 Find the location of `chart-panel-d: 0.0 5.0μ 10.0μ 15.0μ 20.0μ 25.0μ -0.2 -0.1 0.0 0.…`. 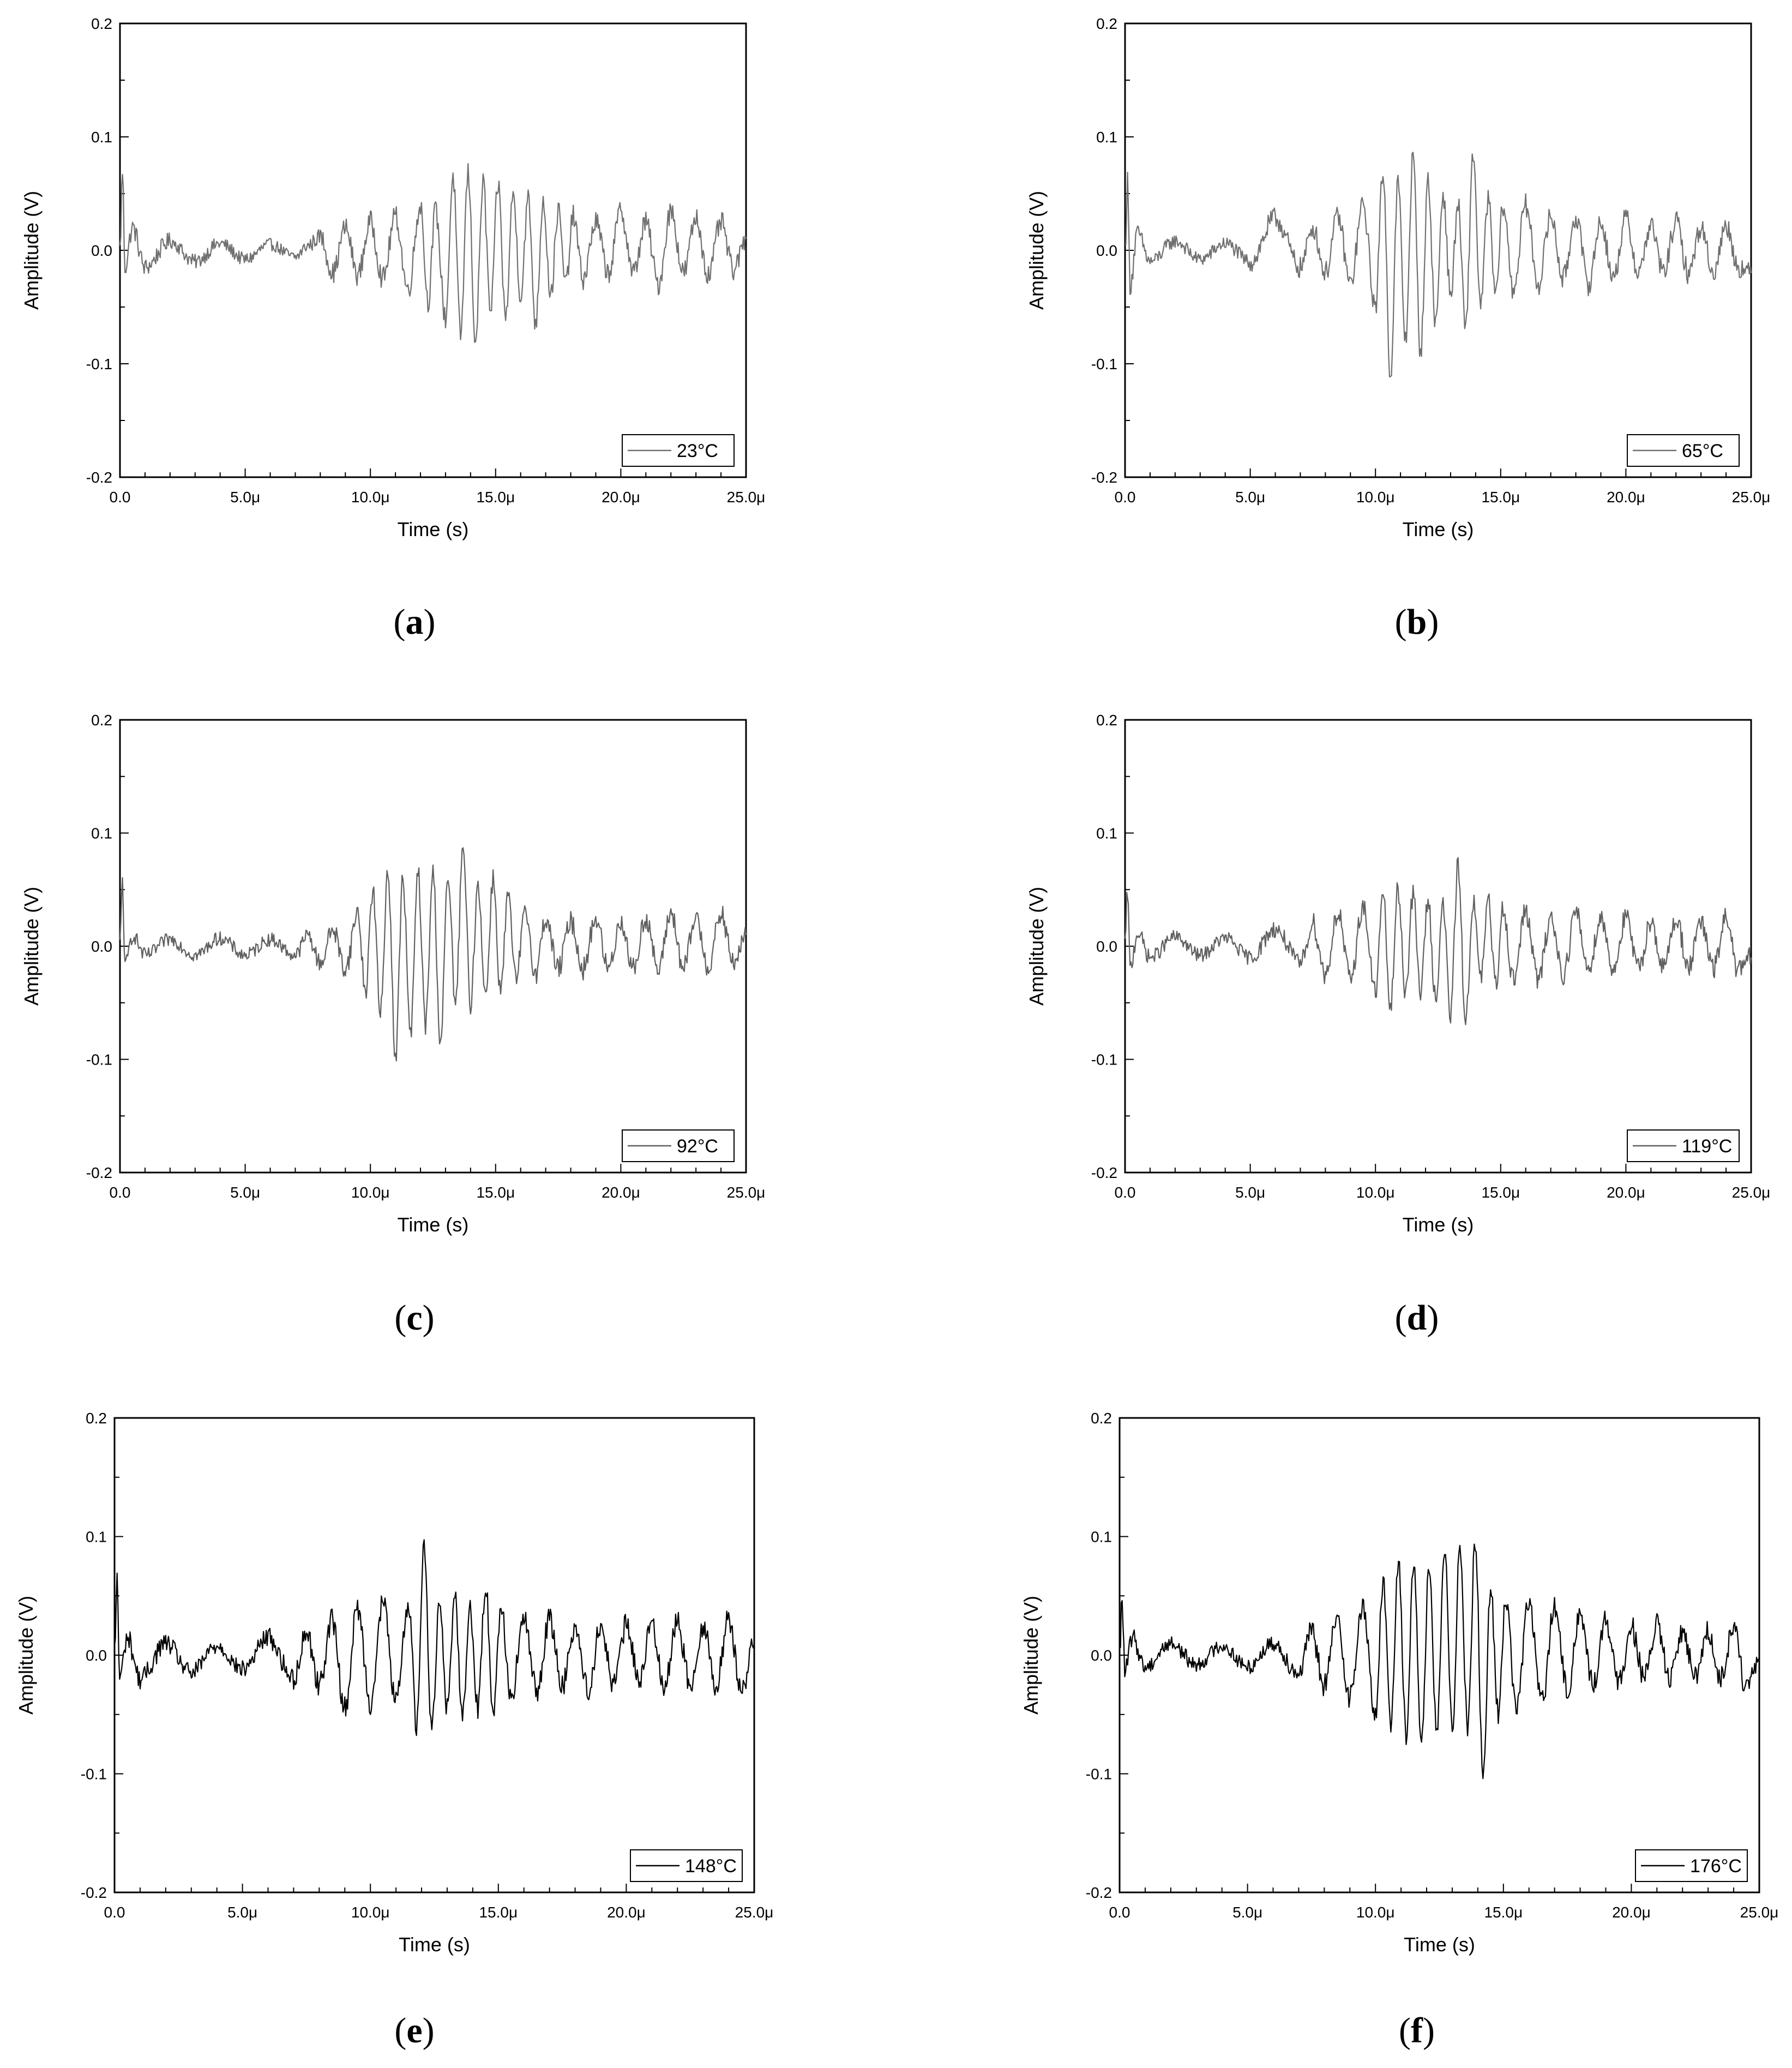

chart-panel-d: 0.0 5.0μ 10.0μ 15.0μ 20.0μ 25.0μ -0.2 -0.1 0.0 0.… is located at coordinates (1397, 1025).